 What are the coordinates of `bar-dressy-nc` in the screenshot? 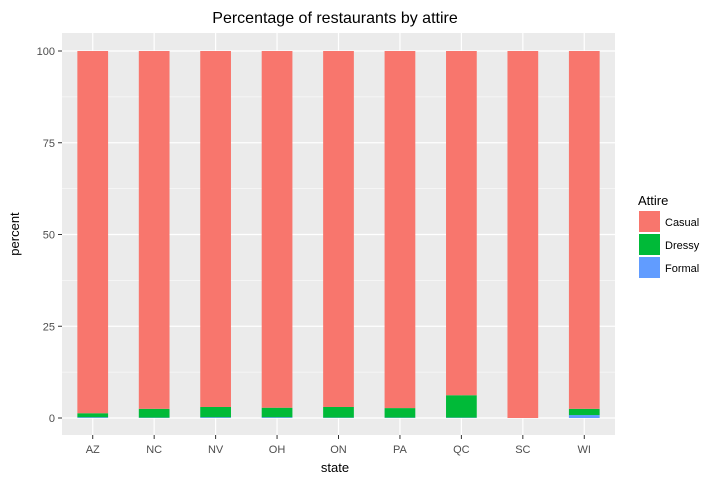 It's located at (154, 413).